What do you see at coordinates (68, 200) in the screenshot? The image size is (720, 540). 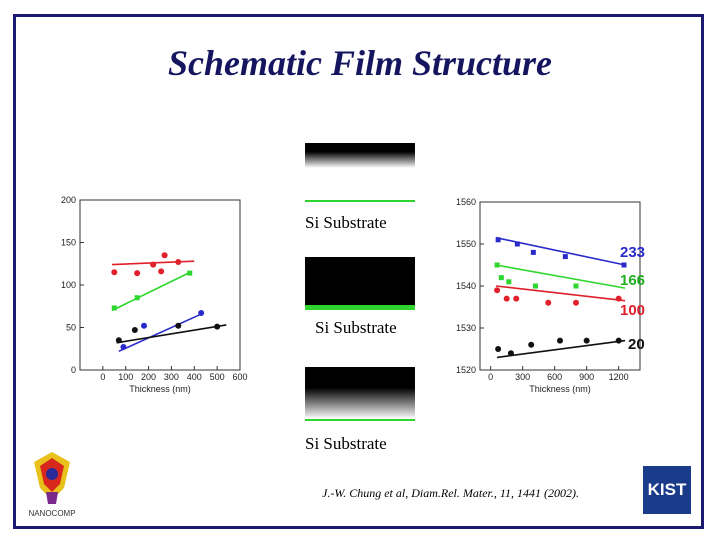 I see `y-tick-label: 200` at bounding box center [68, 200].